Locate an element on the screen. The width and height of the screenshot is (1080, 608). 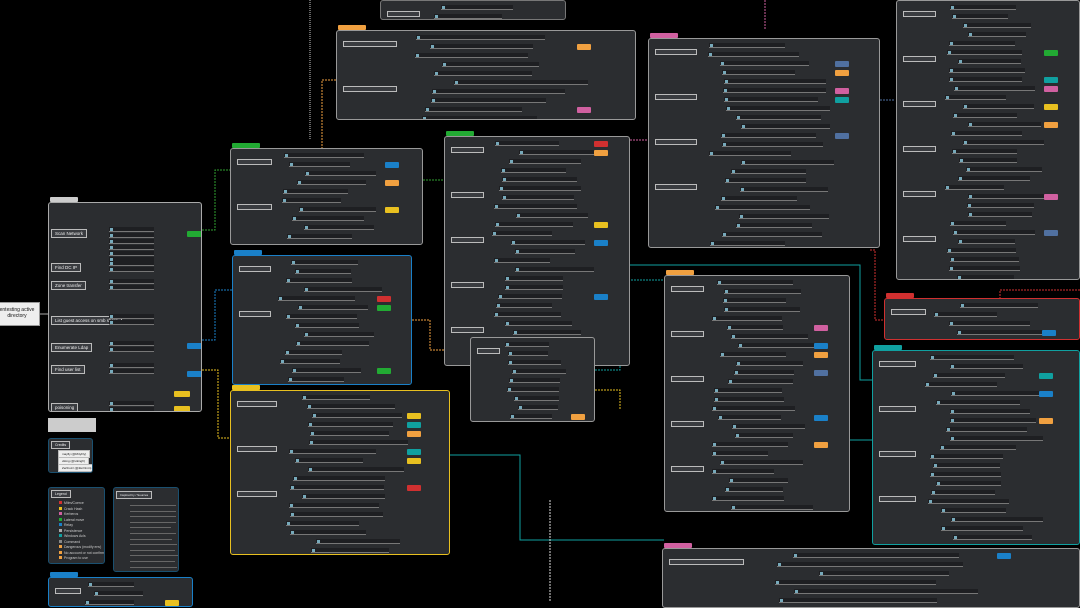
branch-scan-network: Scan Network is located at coordinates (69, 233).